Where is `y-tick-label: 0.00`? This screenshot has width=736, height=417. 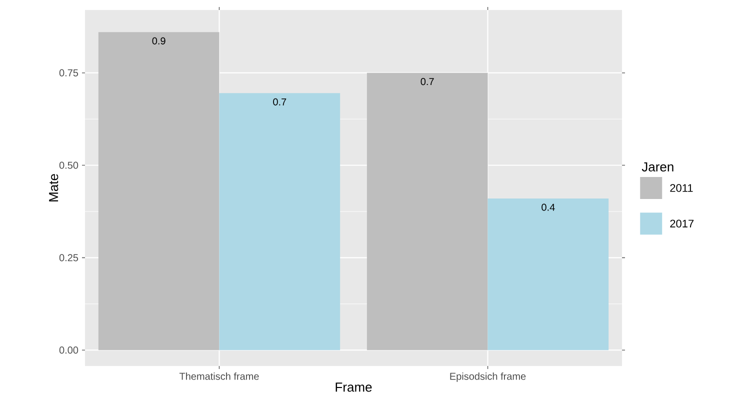
y-tick-label: 0.00 is located at coordinates (68, 350).